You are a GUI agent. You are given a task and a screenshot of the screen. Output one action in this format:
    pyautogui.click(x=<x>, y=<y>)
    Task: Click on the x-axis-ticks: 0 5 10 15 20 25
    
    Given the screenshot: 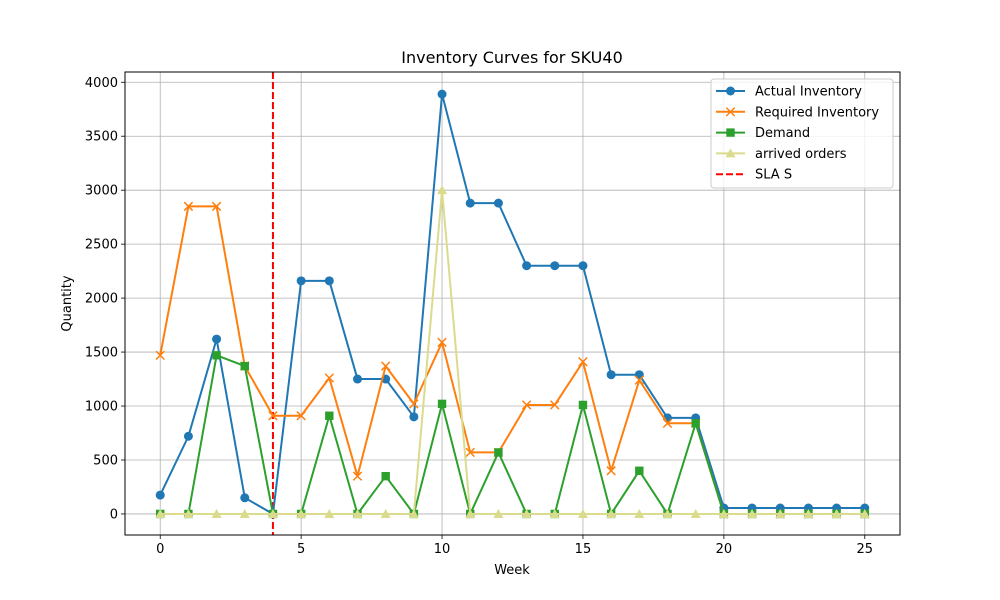 What is the action you would take?
    pyautogui.click(x=514, y=546)
    